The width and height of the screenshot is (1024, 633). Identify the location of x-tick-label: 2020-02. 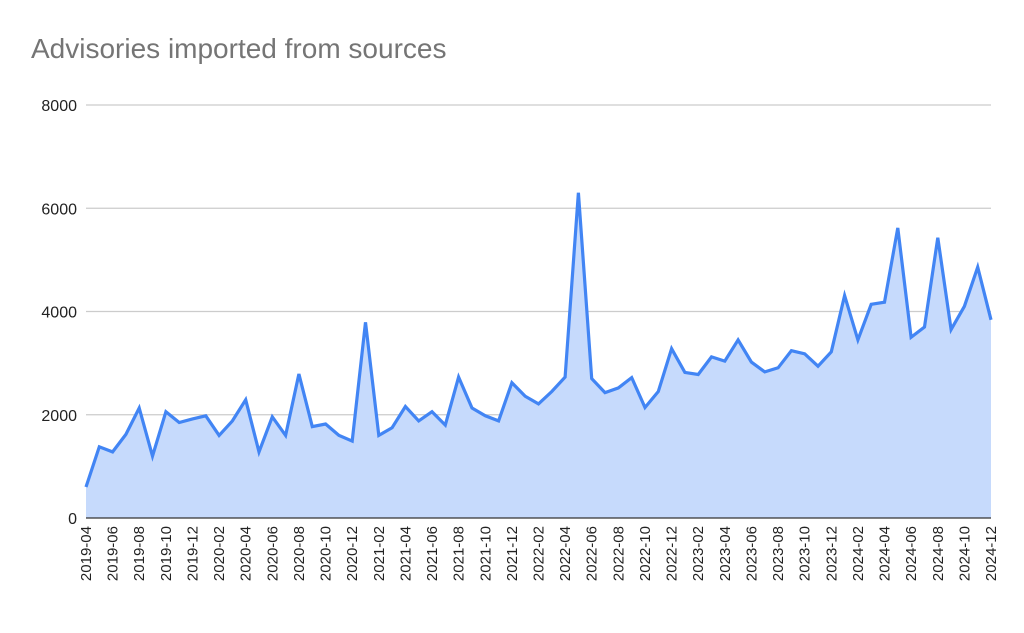
(219, 553).